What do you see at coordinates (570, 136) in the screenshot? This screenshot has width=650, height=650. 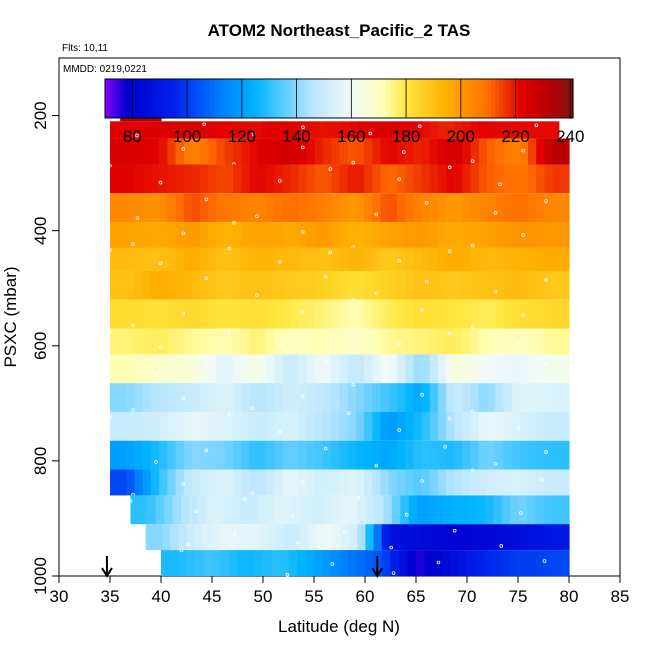 I see `colorbar-tick-label: 240` at bounding box center [570, 136].